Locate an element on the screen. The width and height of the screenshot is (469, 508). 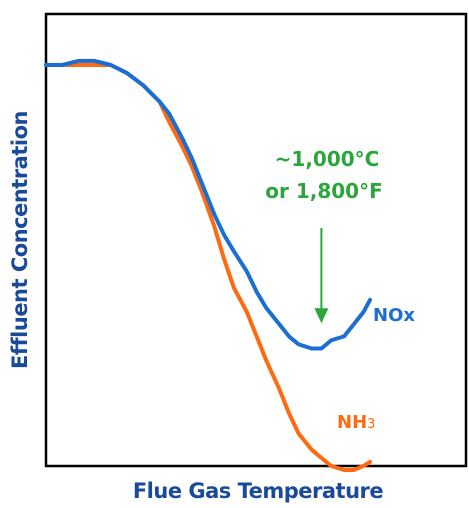
nh3-series-label: NH3 is located at coordinates (356, 422).